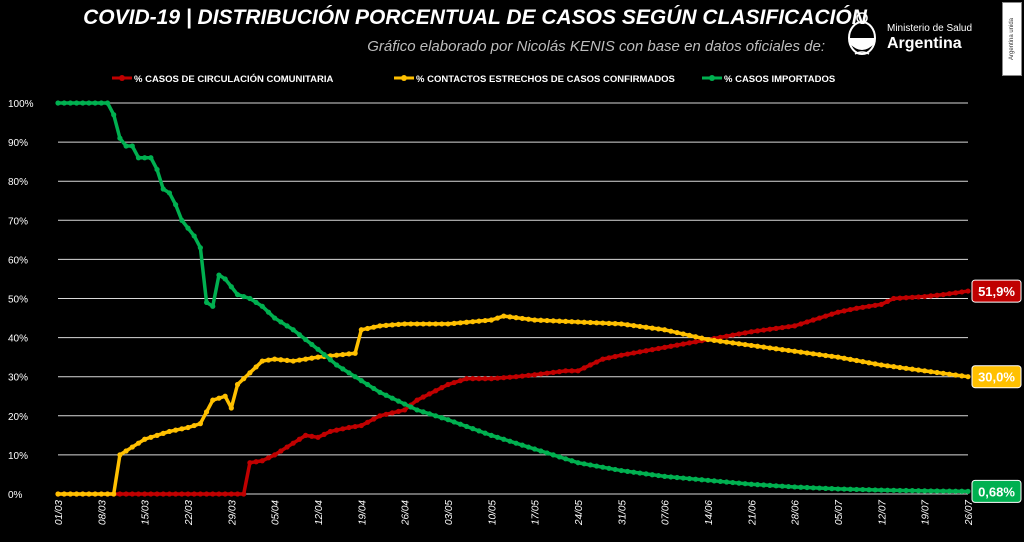 The image size is (1024, 542). I want to click on y-tick-label: 70%, so click(18, 221).